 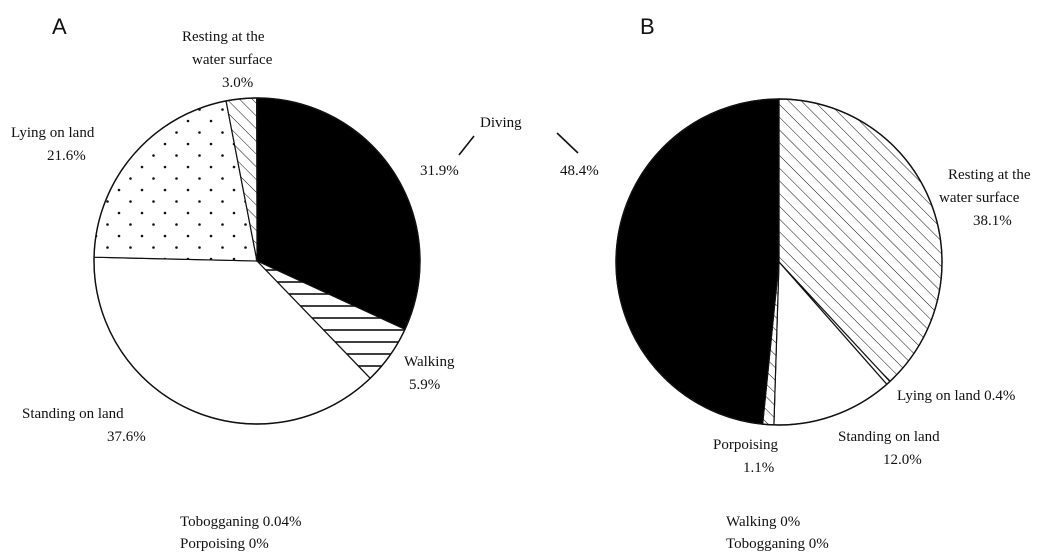 What do you see at coordinates (889, 437) in the screenshot?
I see `b-standing-label: Standing on land` at bounding box center [889, 437].